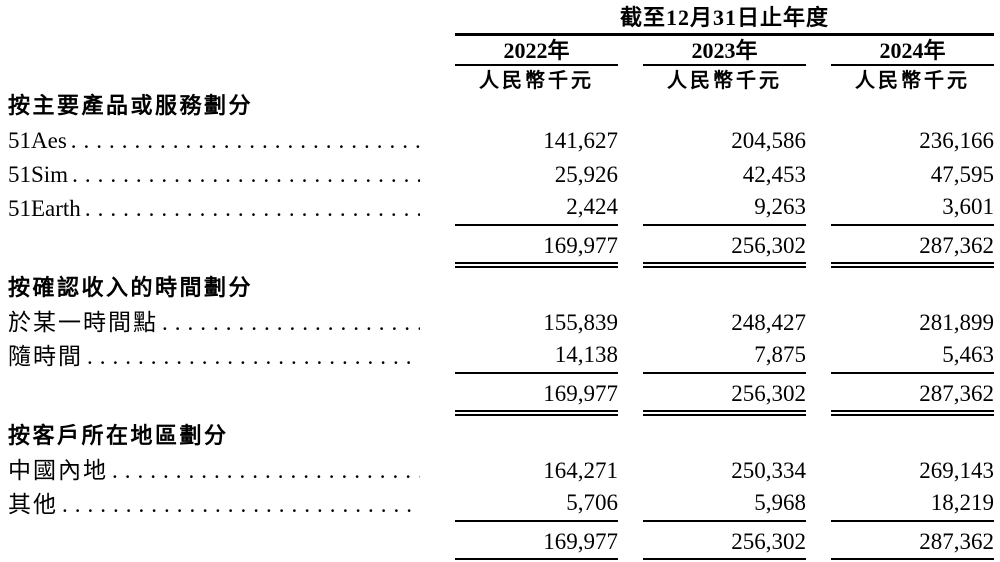 The height and width of the screenshot is (562, 1000). Describe the element at coordinates (45, 356) in the screenshot. I see `row-label: 隨時間` at that location.